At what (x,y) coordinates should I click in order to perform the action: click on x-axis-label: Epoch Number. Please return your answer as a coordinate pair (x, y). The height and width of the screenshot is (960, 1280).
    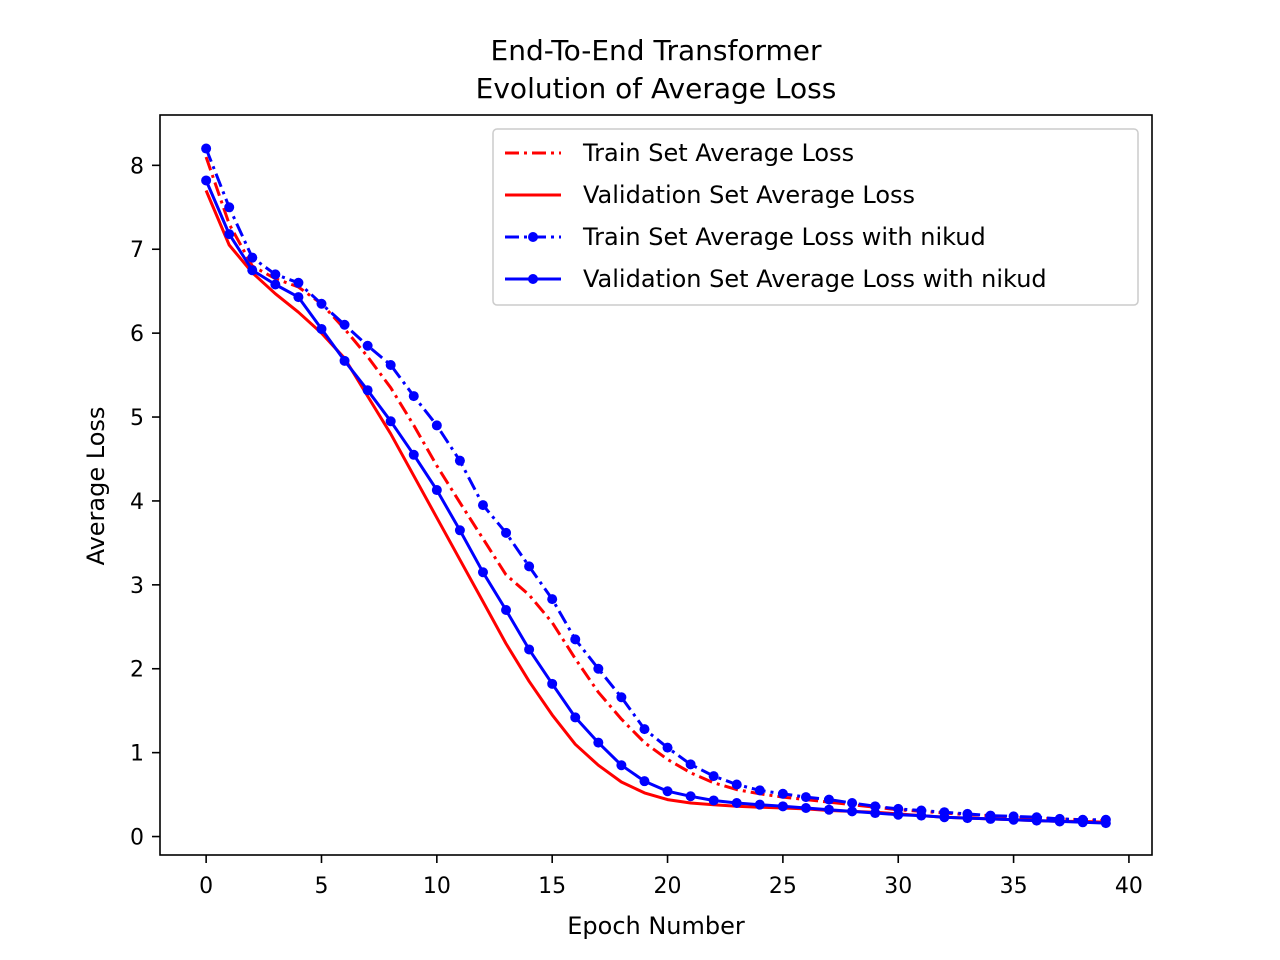
    Looking at the image, I should click on (656, 926).